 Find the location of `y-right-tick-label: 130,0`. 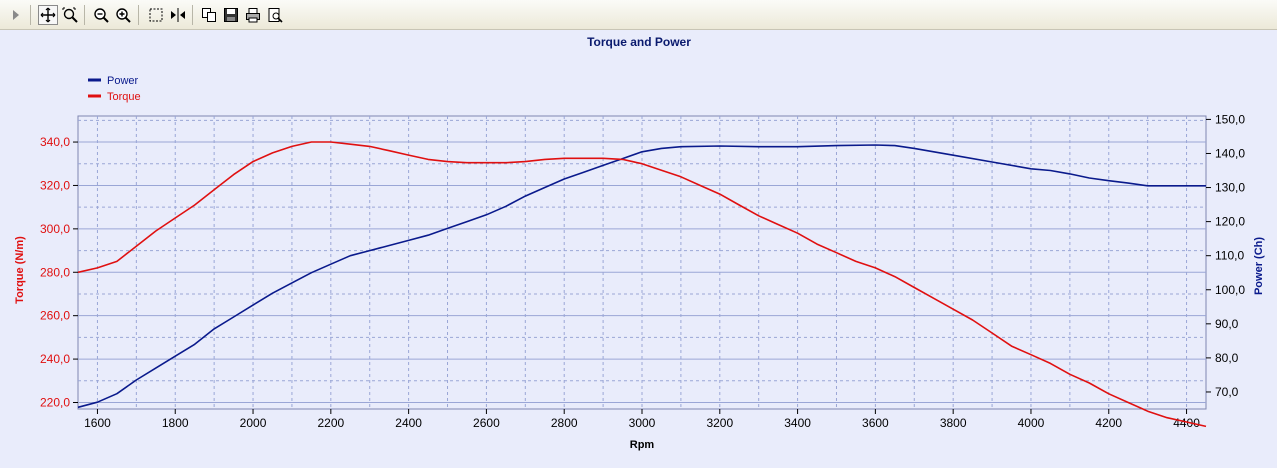

y-right-tick-label: 130,0 is located at coordinates (1230, 188).